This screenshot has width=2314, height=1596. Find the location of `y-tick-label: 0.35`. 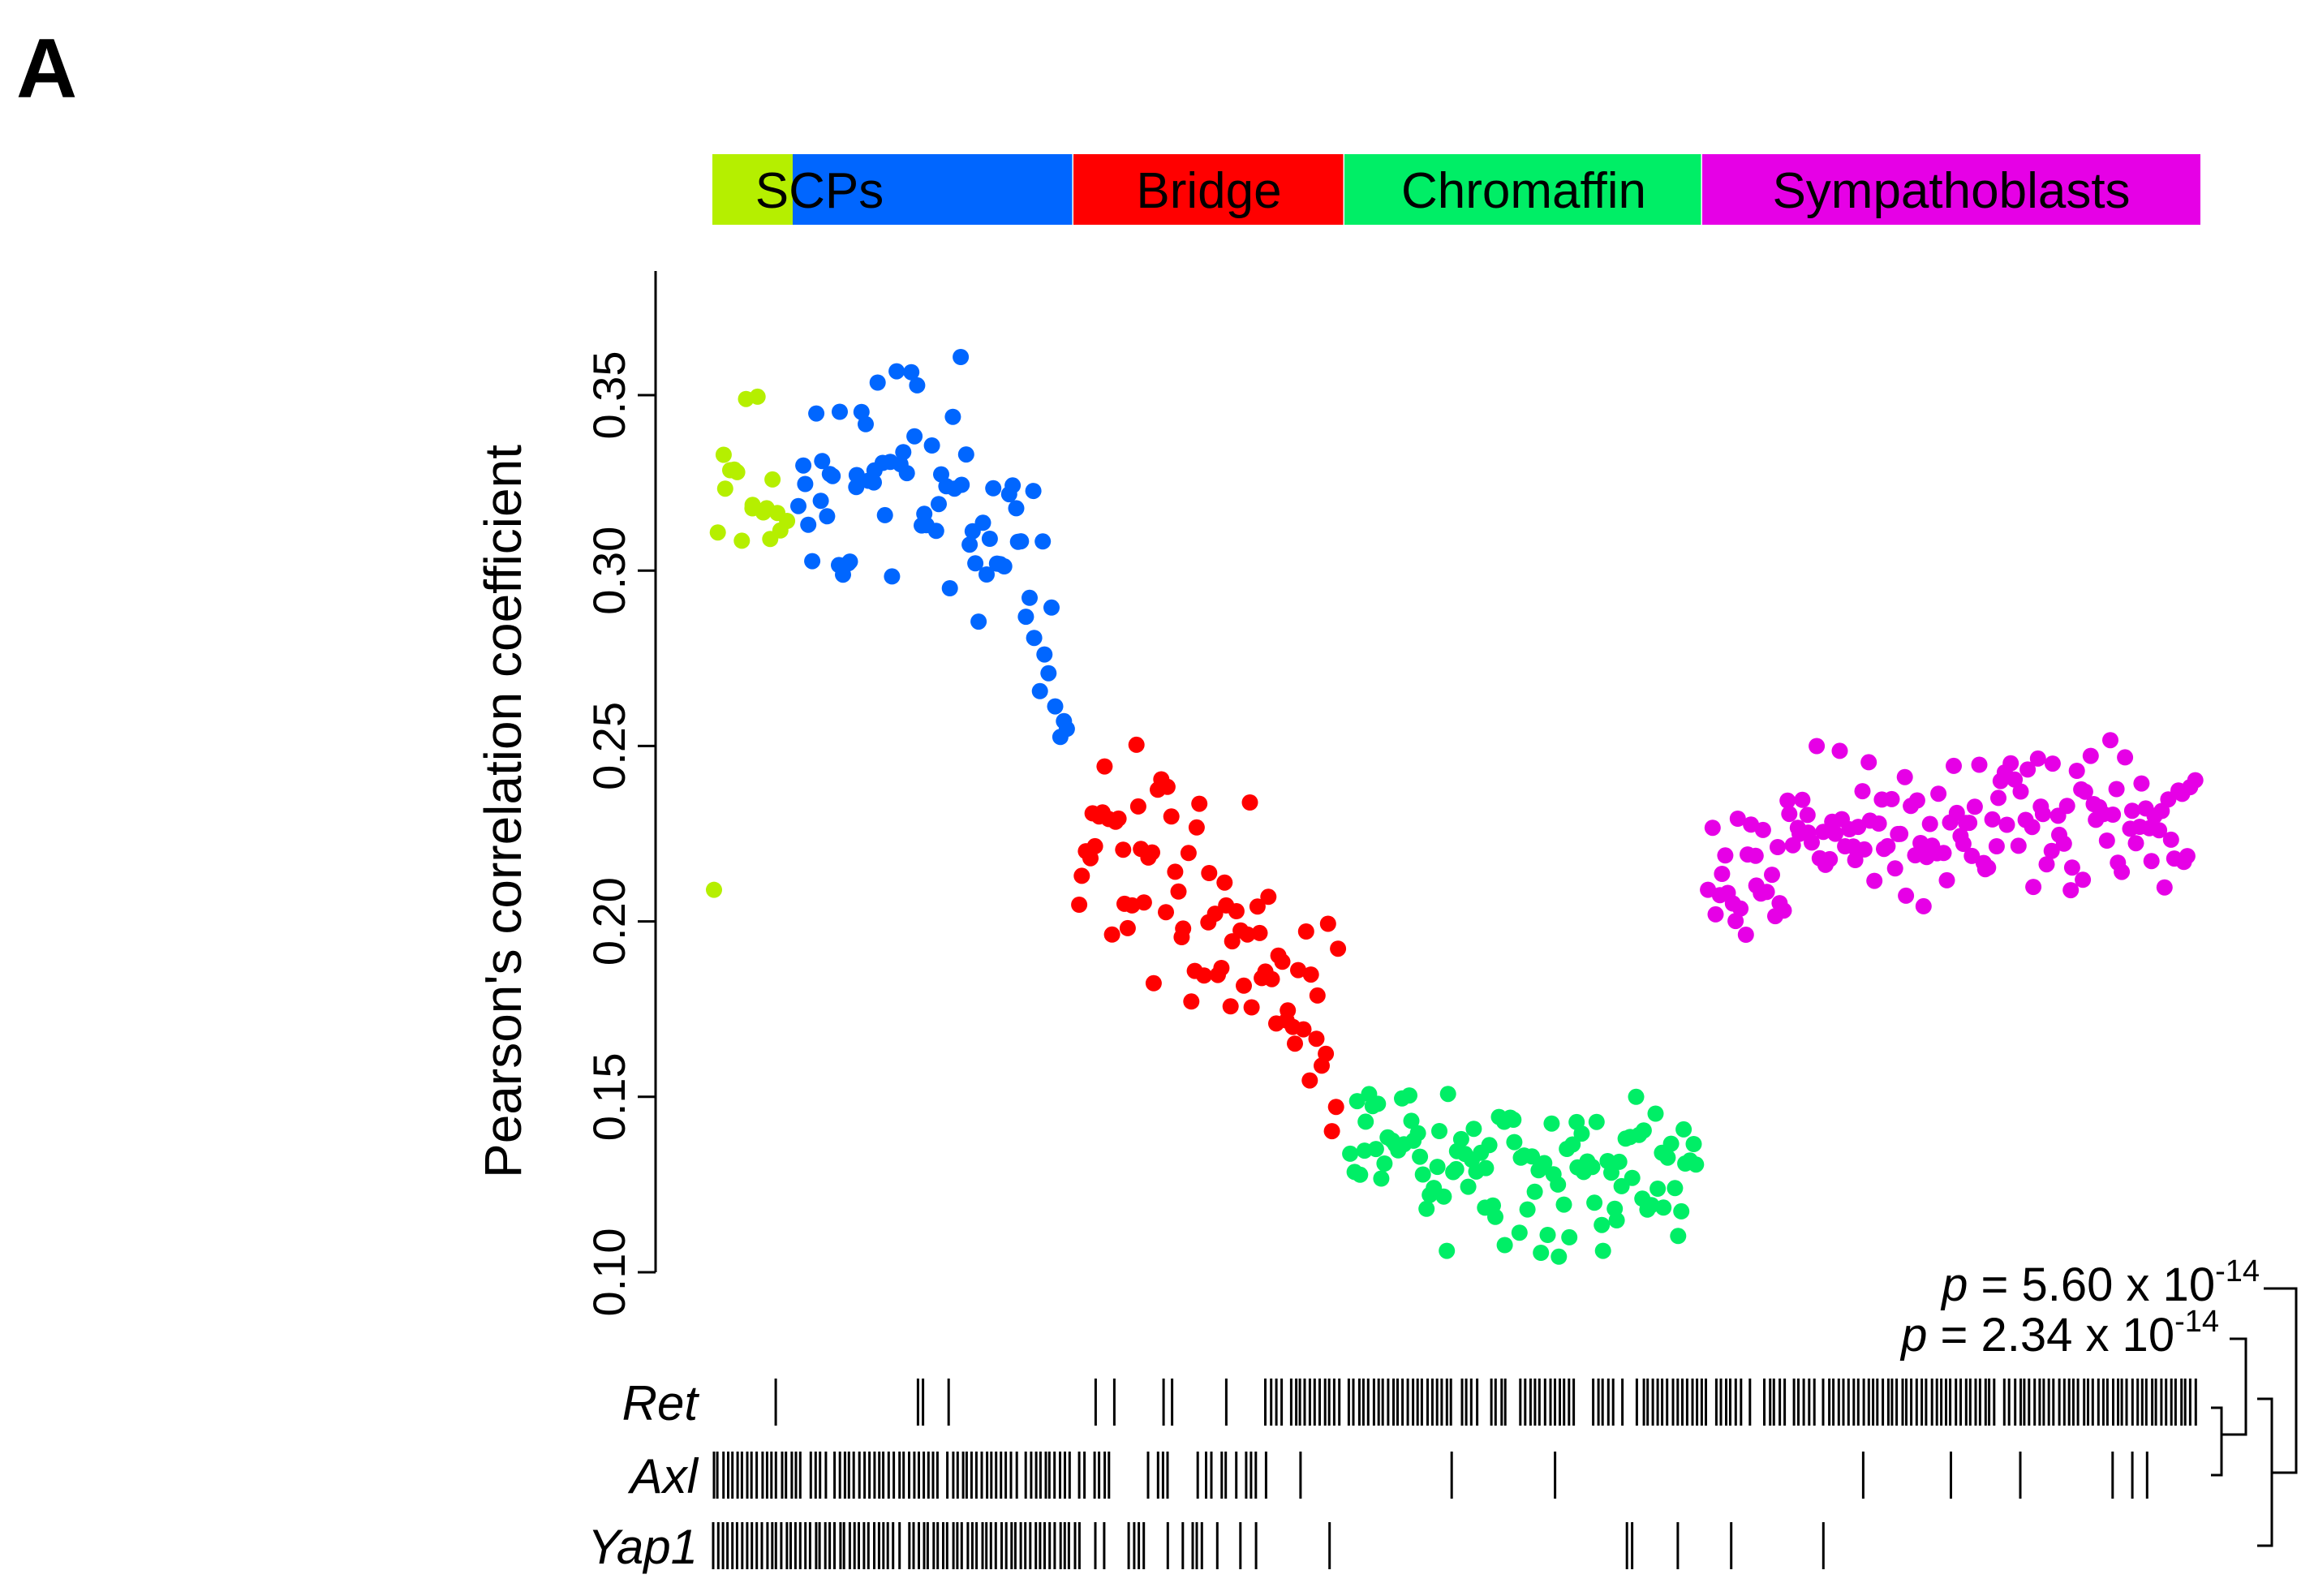

y-tick-label: 0.35 is located at coordinates (608, 395).